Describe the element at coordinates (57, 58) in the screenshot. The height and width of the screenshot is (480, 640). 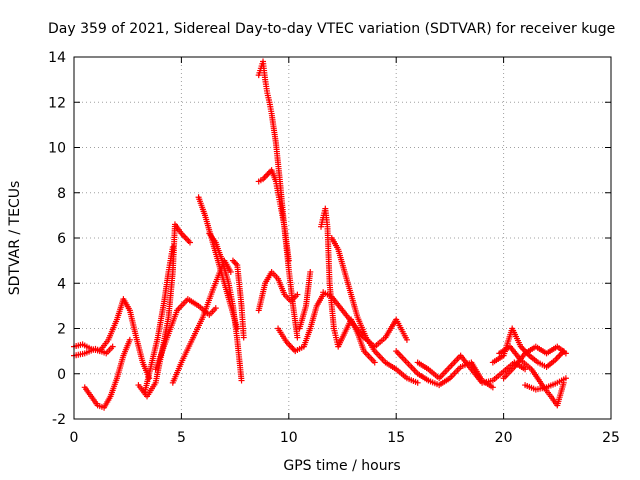
I see `y-tick-label: 14` at that location.